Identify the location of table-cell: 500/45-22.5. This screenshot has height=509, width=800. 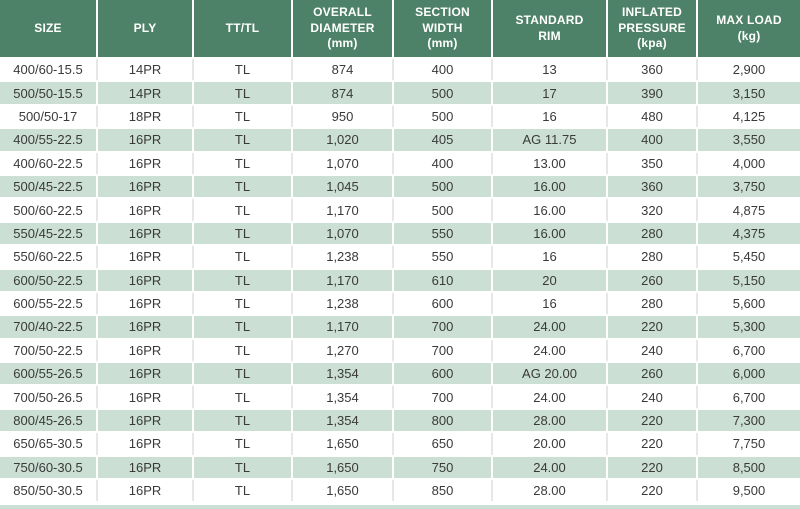
(49, 187).